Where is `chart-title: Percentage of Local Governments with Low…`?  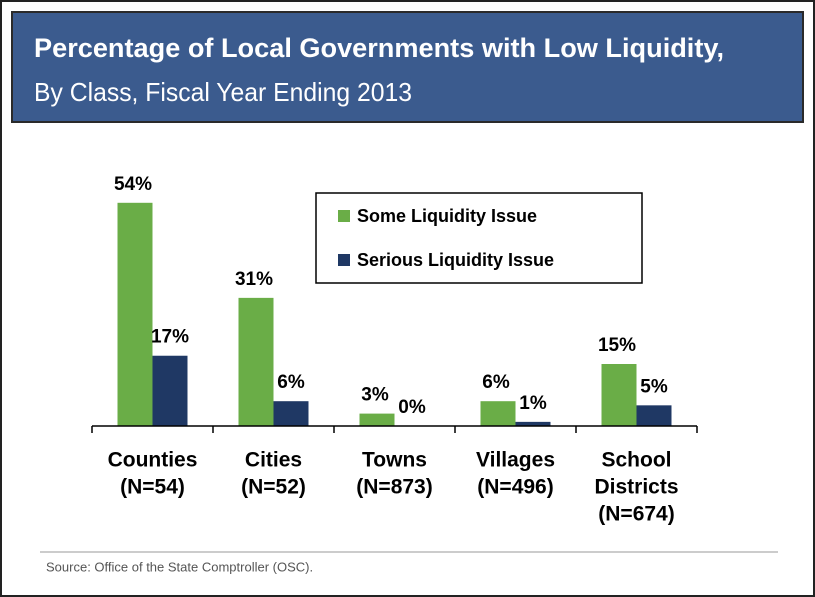 chart-title: Percentage of Local Governments with Low… is located at coordinates (379, 48).